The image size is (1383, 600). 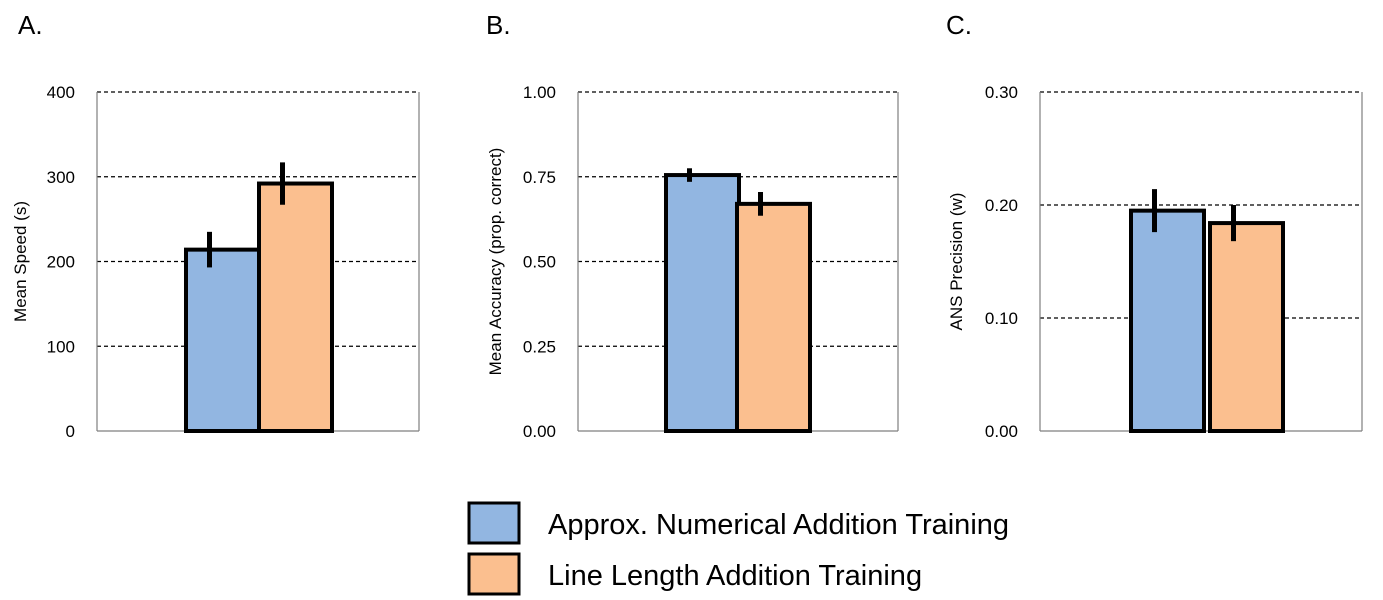 I want to click on y-axis-label: Mean Accuracy (prop. correct), so click(x=495, y=262).